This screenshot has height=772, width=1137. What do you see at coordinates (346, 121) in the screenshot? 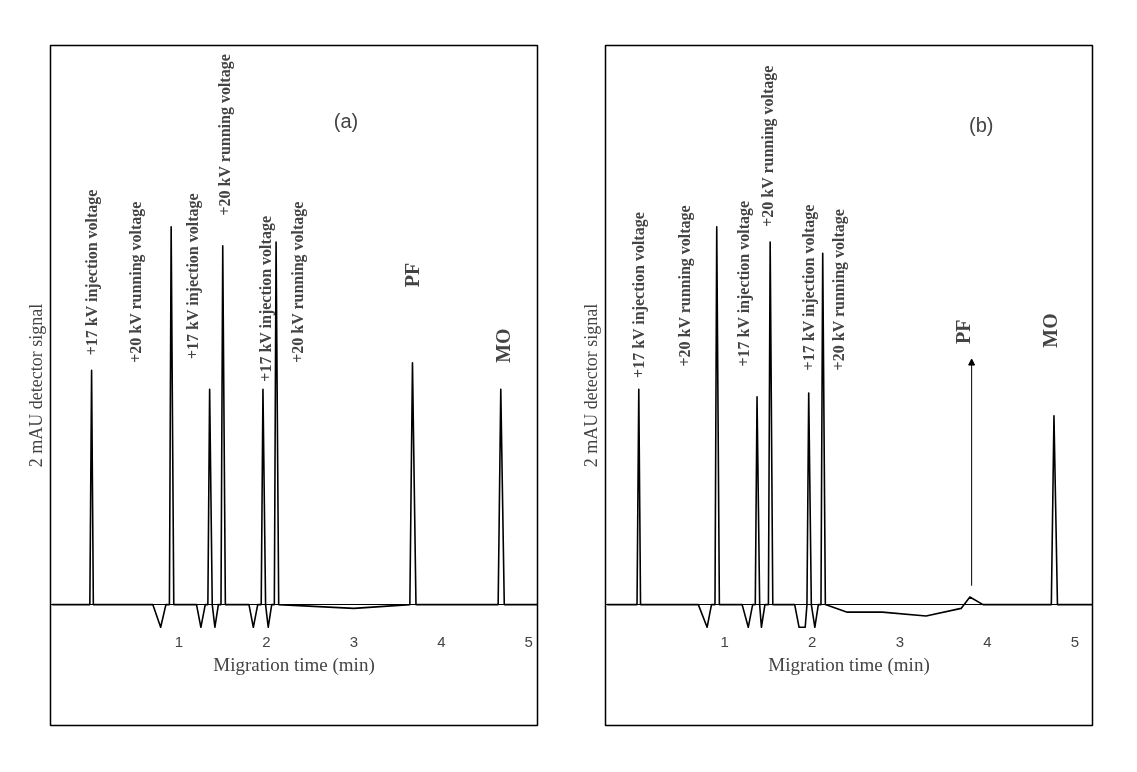
I see `text: (a)` at bounding box center [346, 121].